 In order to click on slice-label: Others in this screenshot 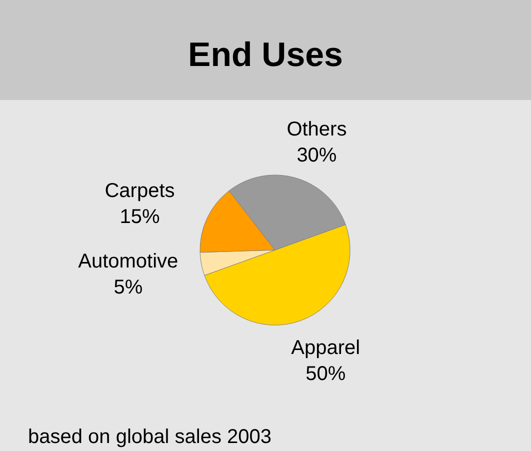, I will do `click(316, 129)`.